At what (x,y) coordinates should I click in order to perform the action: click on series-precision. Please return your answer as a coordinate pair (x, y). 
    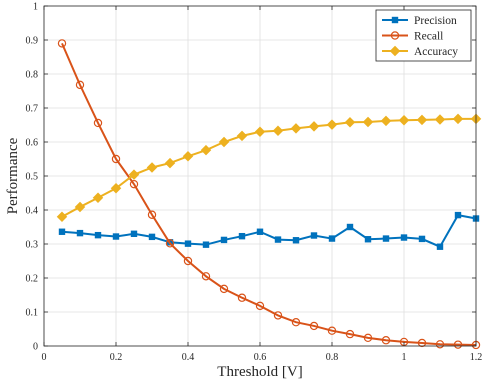
    Looking at the image, I should click on (269, 230).